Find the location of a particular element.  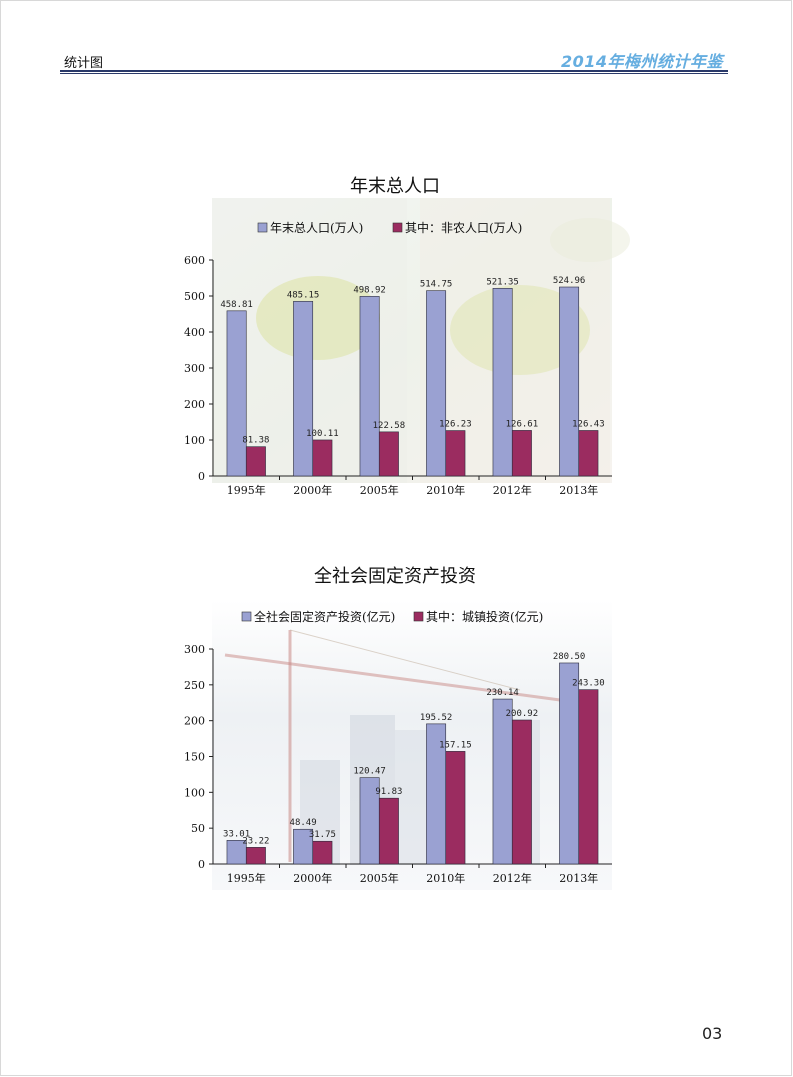

y-tick-label: 250 is located at coordinates (194, 685).